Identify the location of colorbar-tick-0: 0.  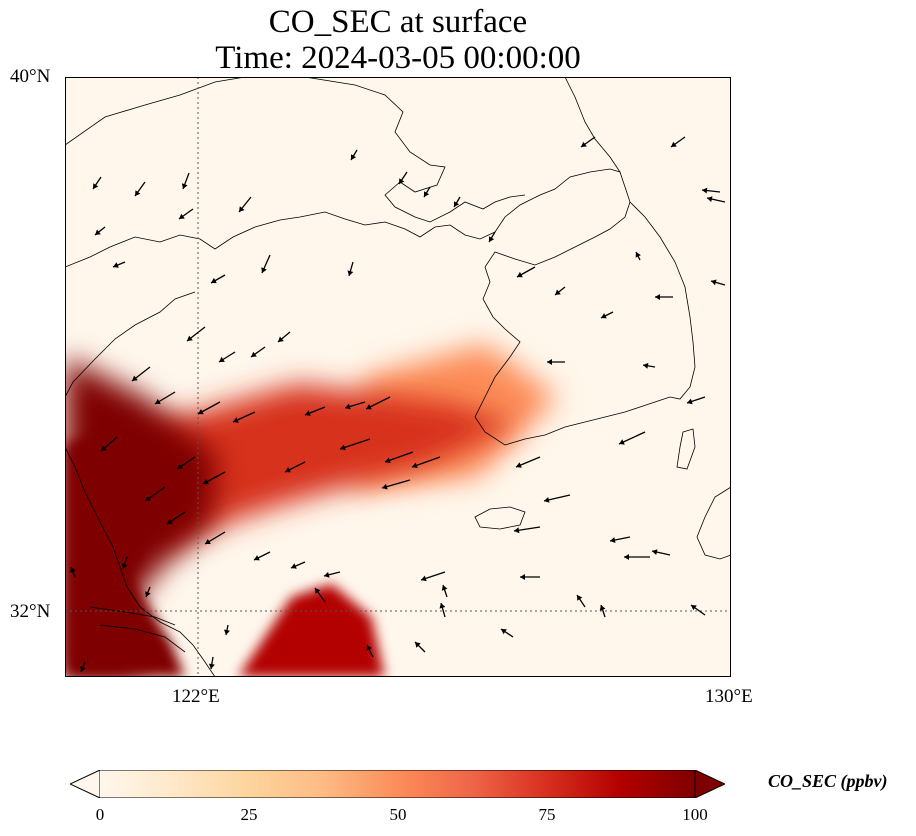
(100, 814).